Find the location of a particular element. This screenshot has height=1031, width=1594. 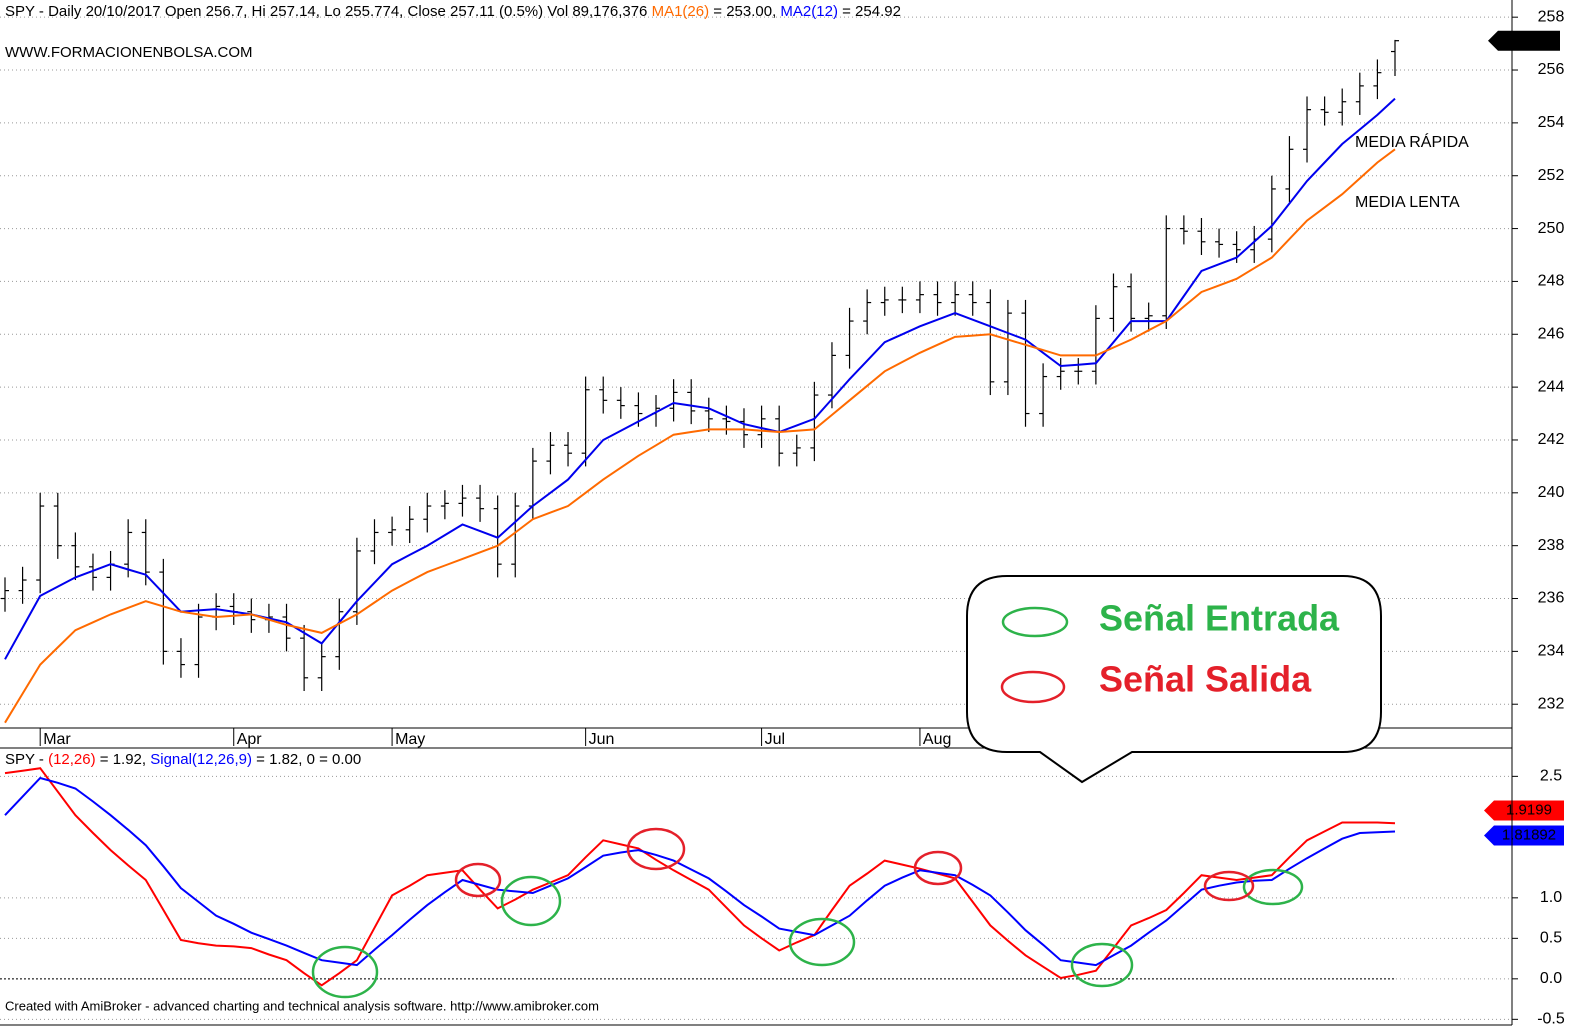

y-tick-label: 254 is located at coordinates (1551, 122).